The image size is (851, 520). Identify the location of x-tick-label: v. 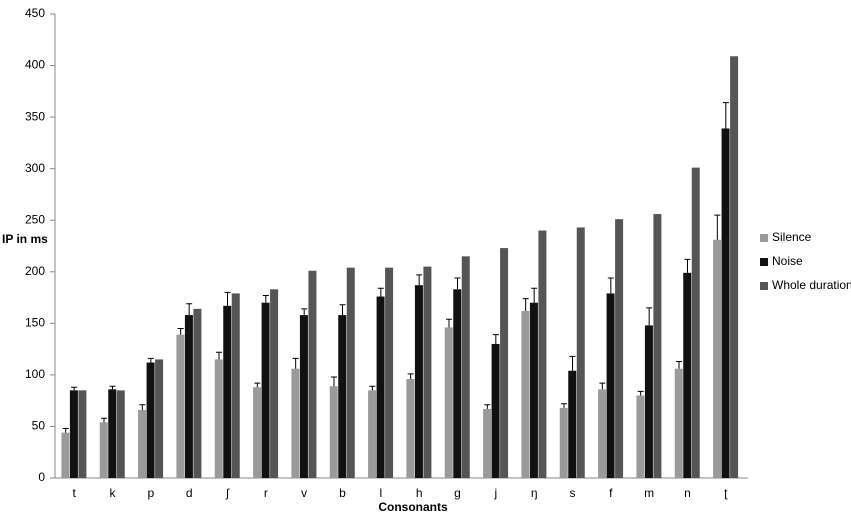
(304, 493).